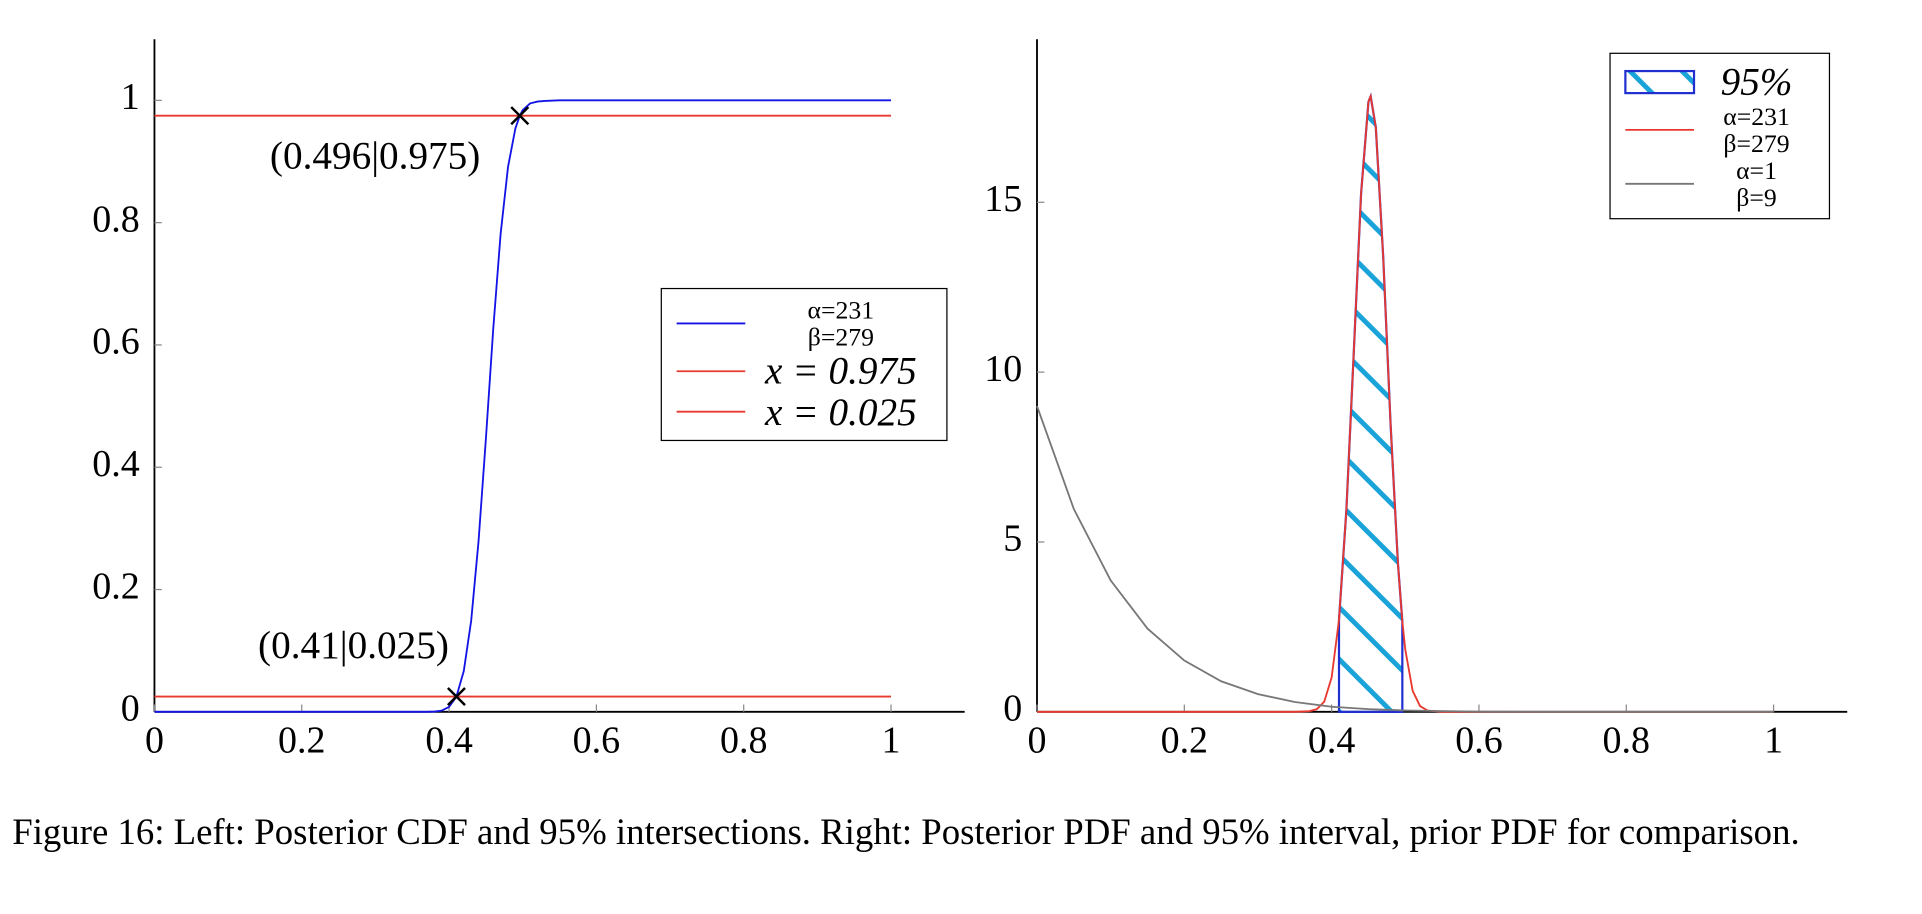 This screenshot has height=914, width=1922. I want to click on legend-entry: 95%, so click(1720, 81).